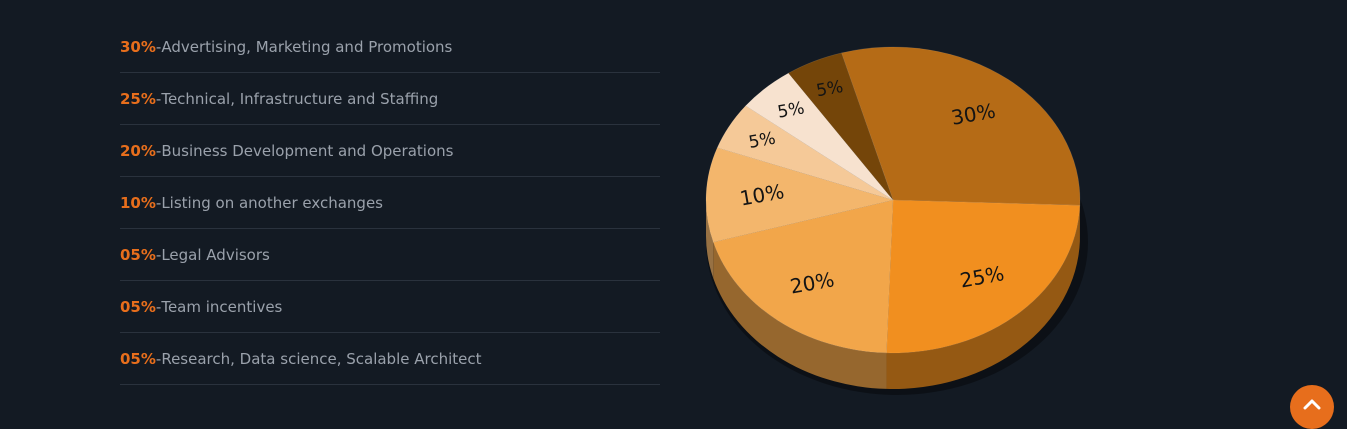 The image size is (1347, 429). I want to click on legend-percent: 25%, so click(138, 99).